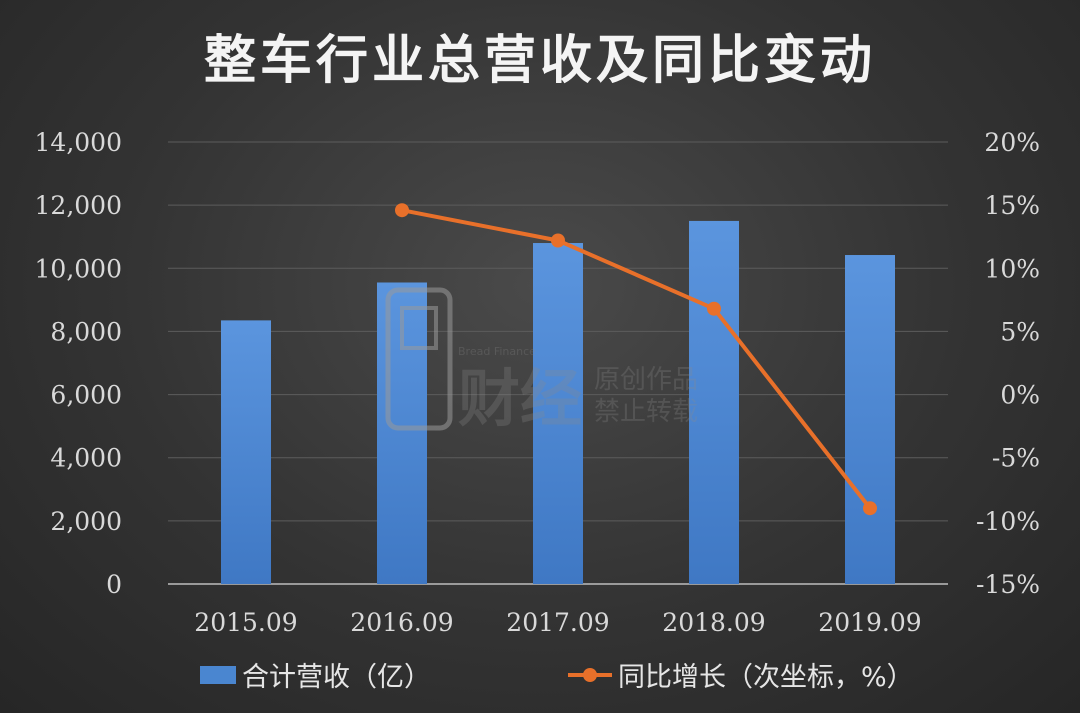  Describe the element at coordinates (646, 412) in the screenshot. I see `watermark-line2: 禁止转载` at that location.